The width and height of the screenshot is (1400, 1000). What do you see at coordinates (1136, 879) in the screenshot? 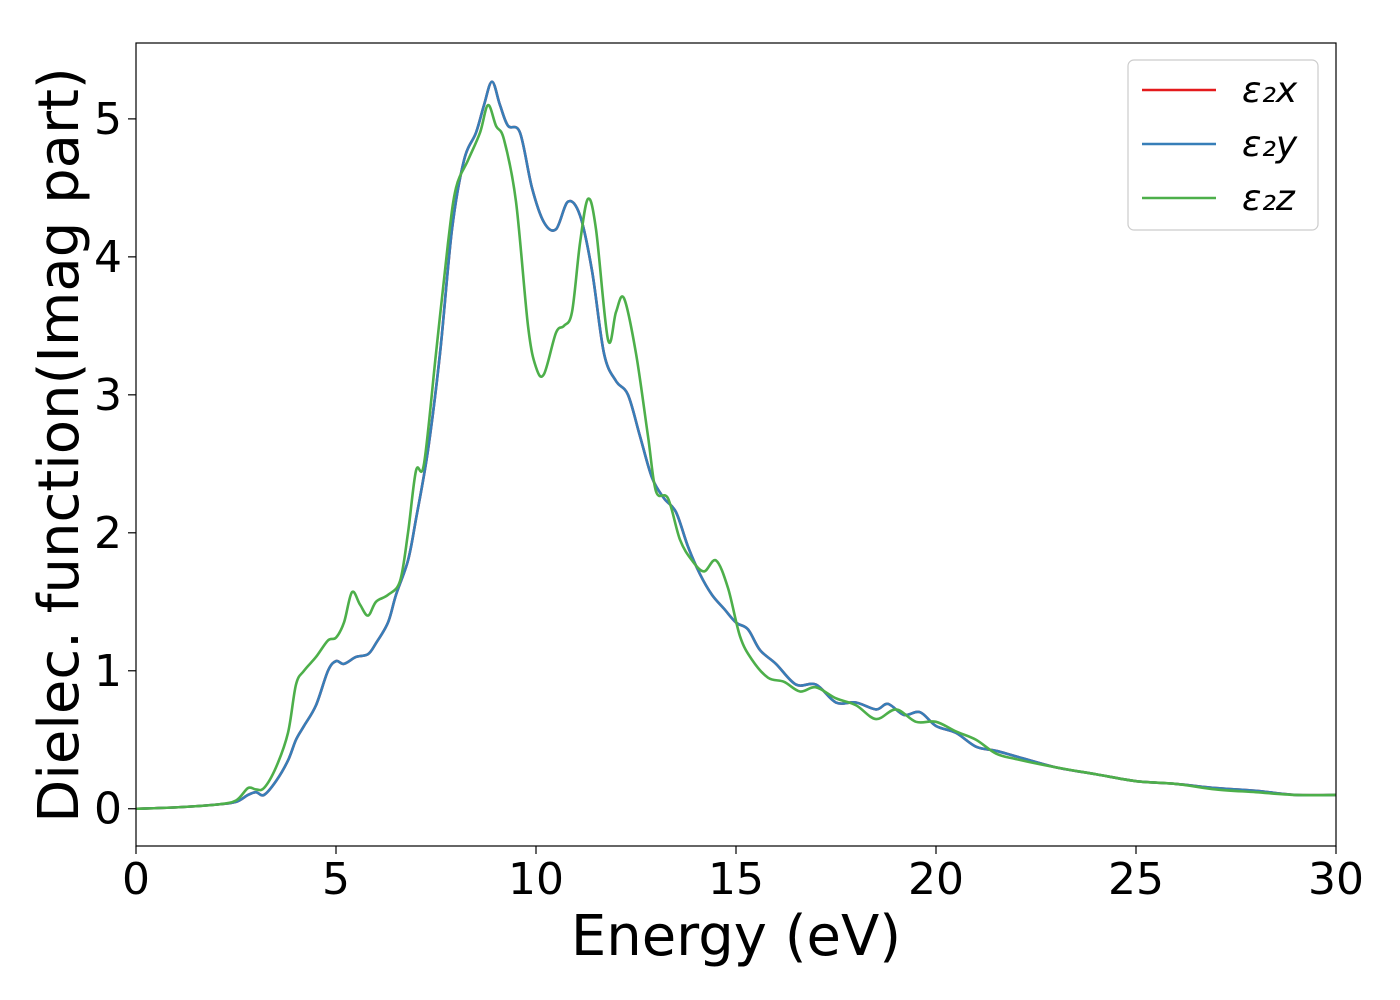
I see `x-tick-label: 25` at bounding box center [1136, 879].